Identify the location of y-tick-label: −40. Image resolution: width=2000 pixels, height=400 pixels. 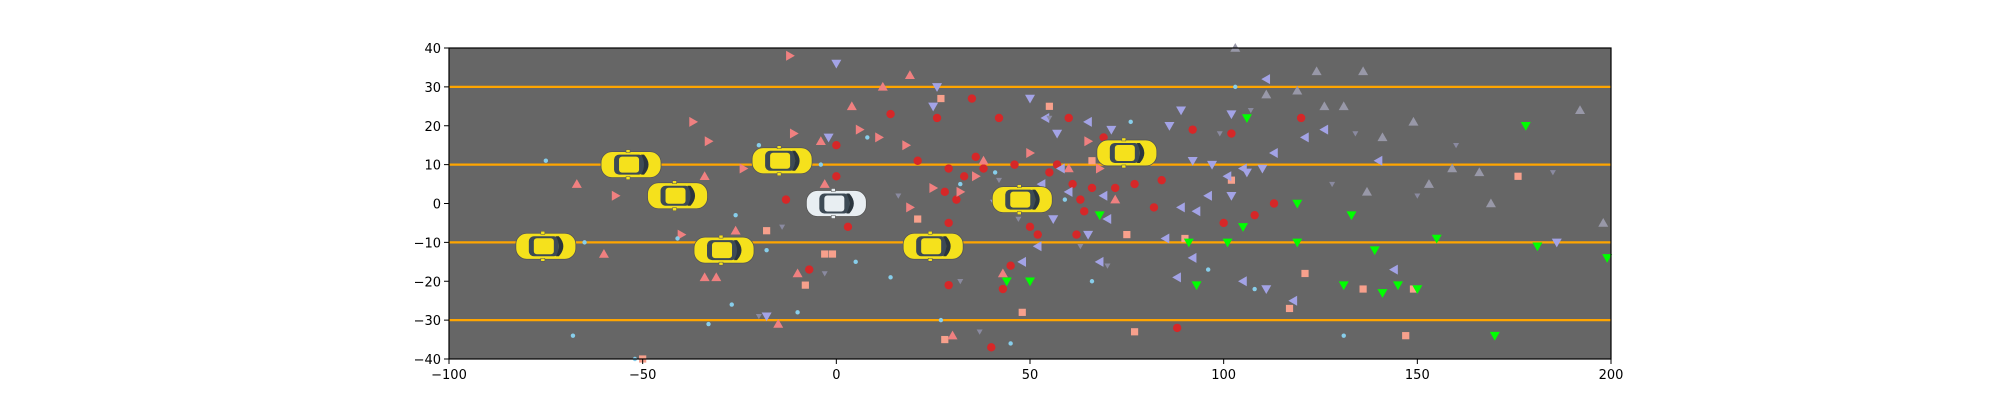
(427, 360).